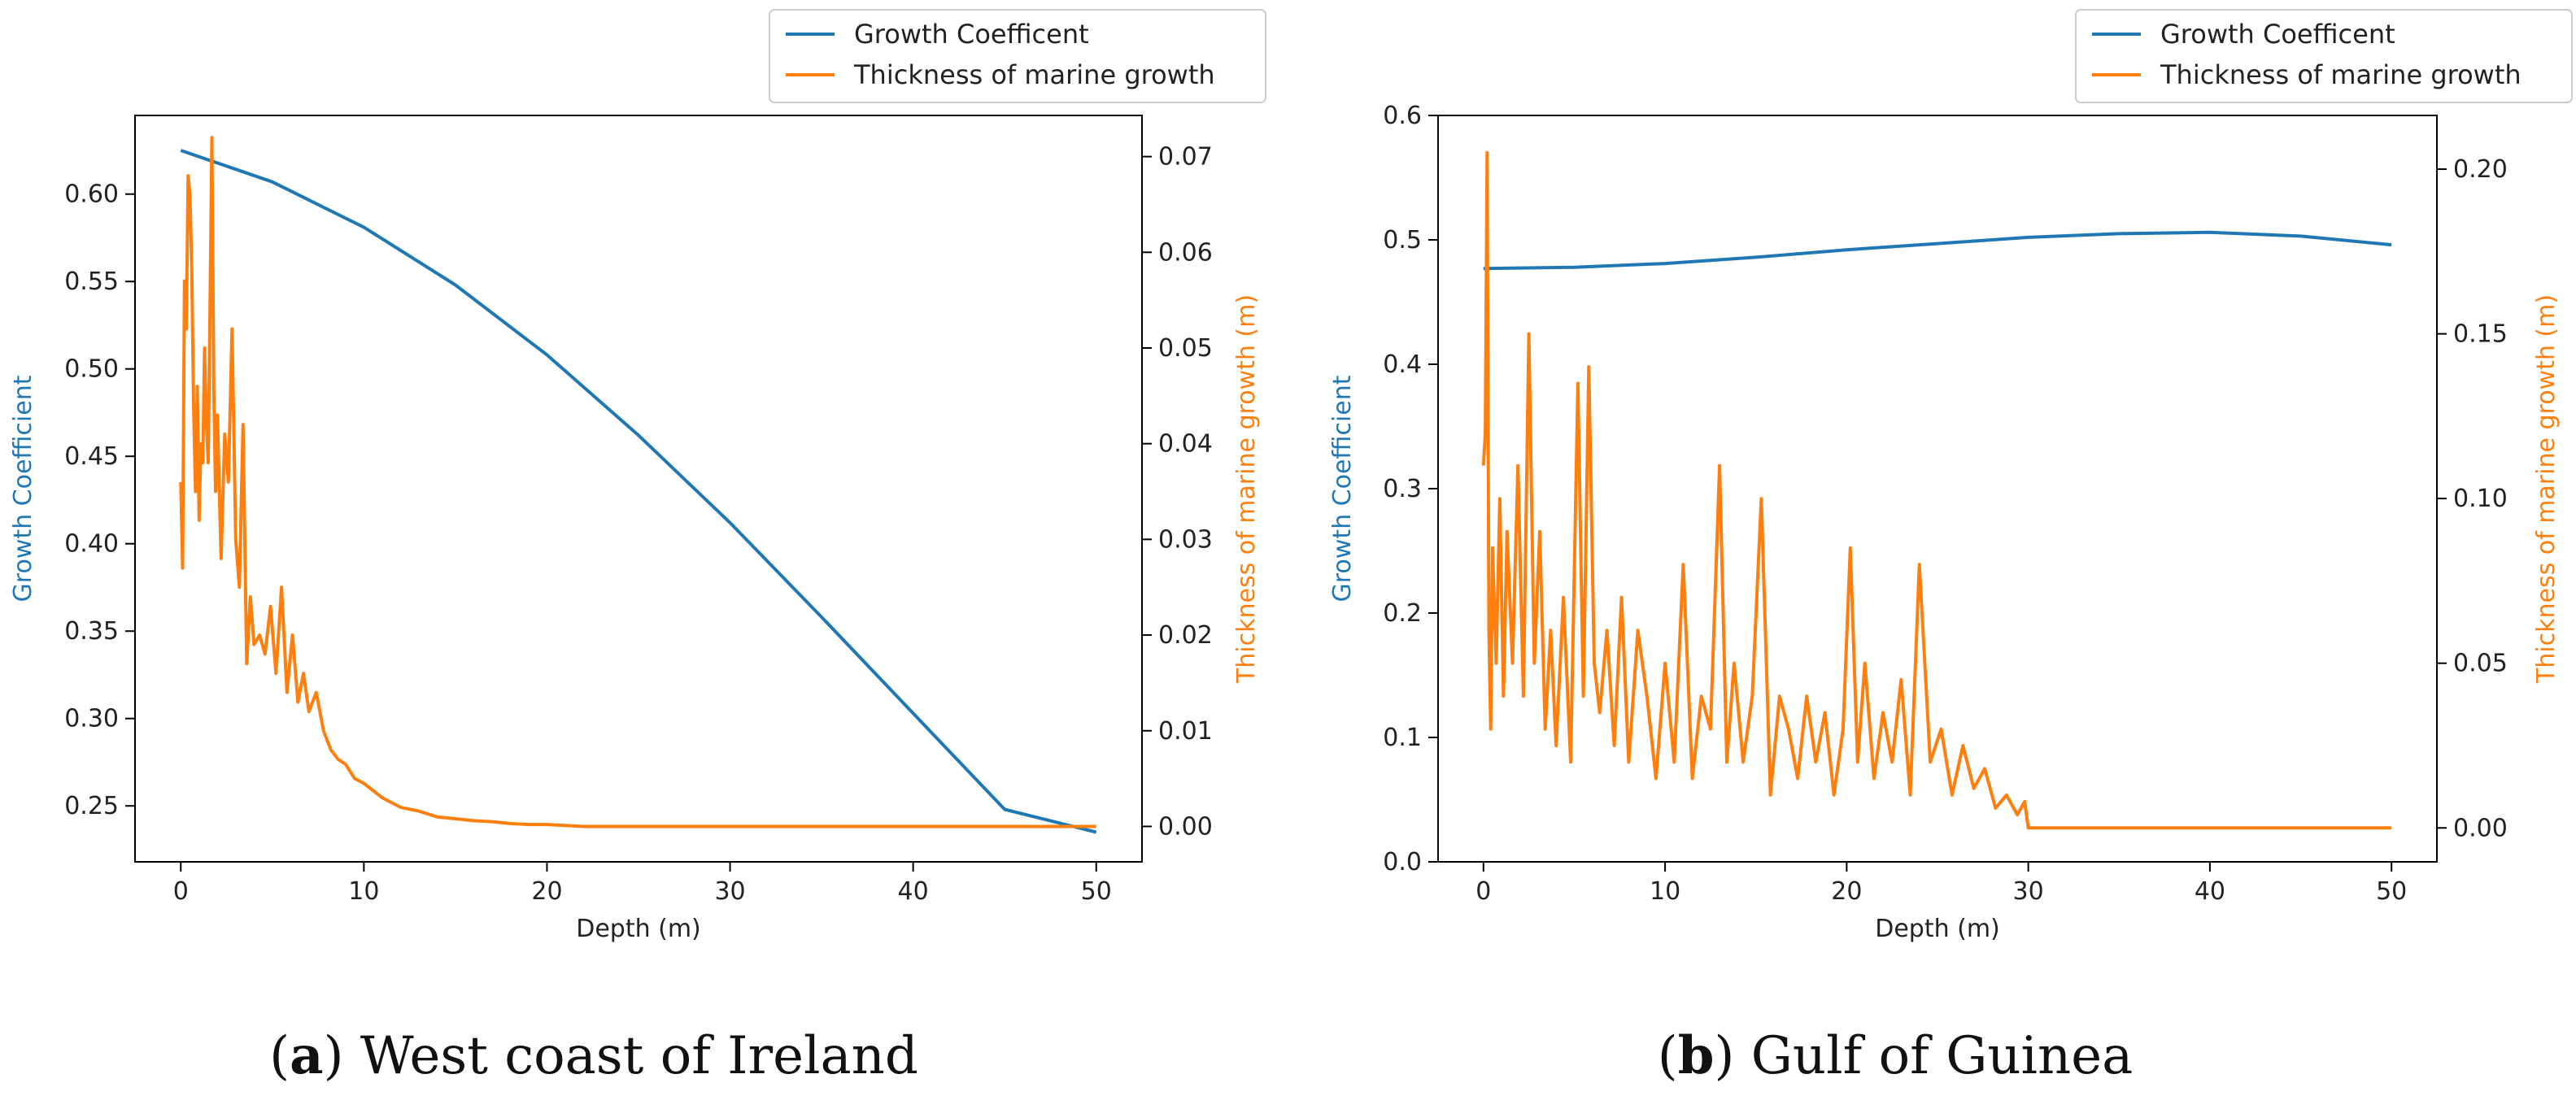 The image size is (2576, 1096). Describe the element at coordinates (2480, 499) in the screenshot. I see `y-right-tick-label: 0.10` at that location.